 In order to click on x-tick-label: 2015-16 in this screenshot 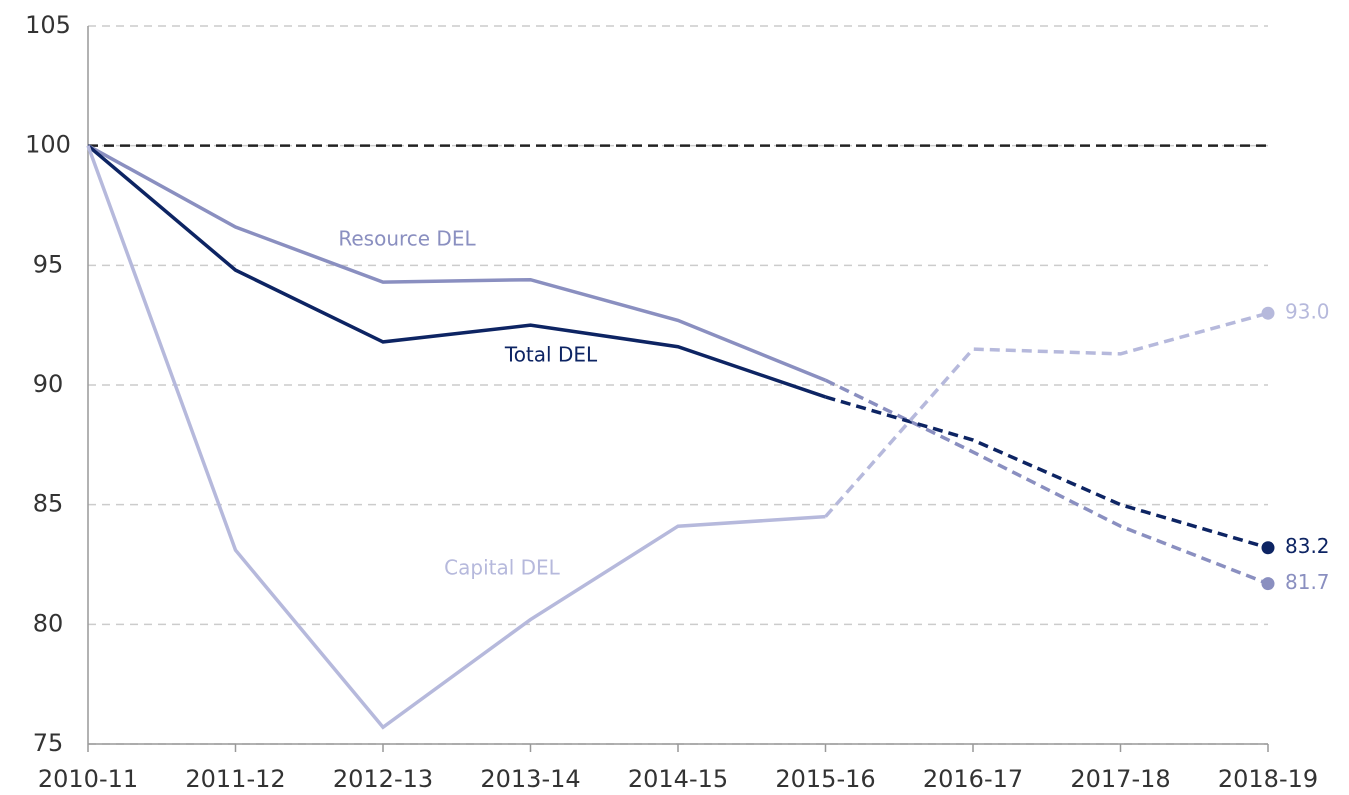, I will do `click(825, 779)`.